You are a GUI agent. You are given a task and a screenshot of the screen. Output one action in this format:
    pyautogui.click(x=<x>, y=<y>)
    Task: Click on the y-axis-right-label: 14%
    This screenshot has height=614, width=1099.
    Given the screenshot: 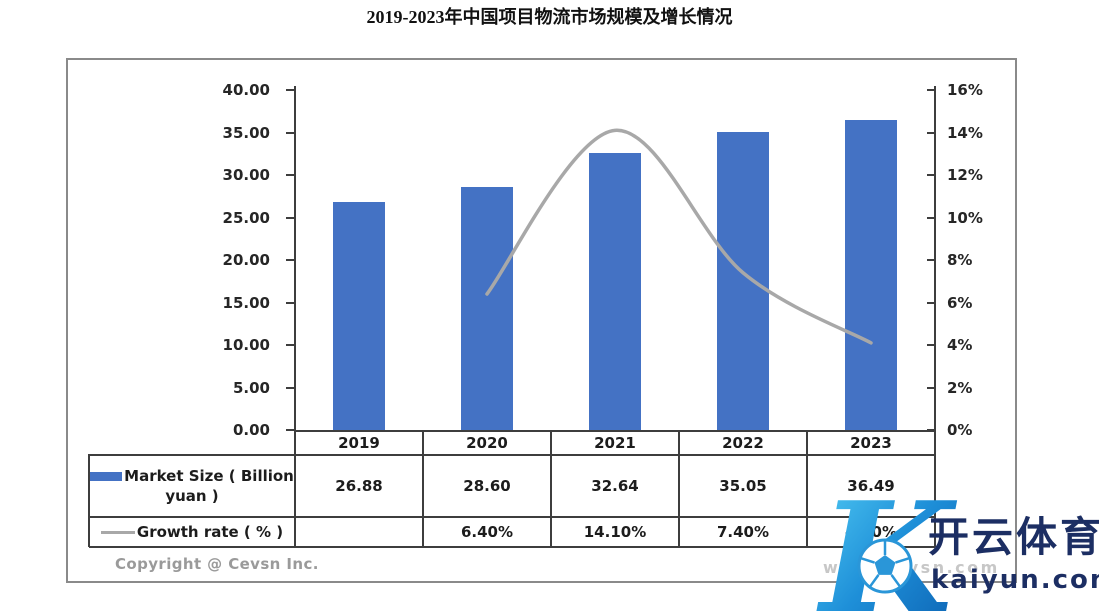 What is the action you would take?
    pyautogui.click(x=965, y=132)
    